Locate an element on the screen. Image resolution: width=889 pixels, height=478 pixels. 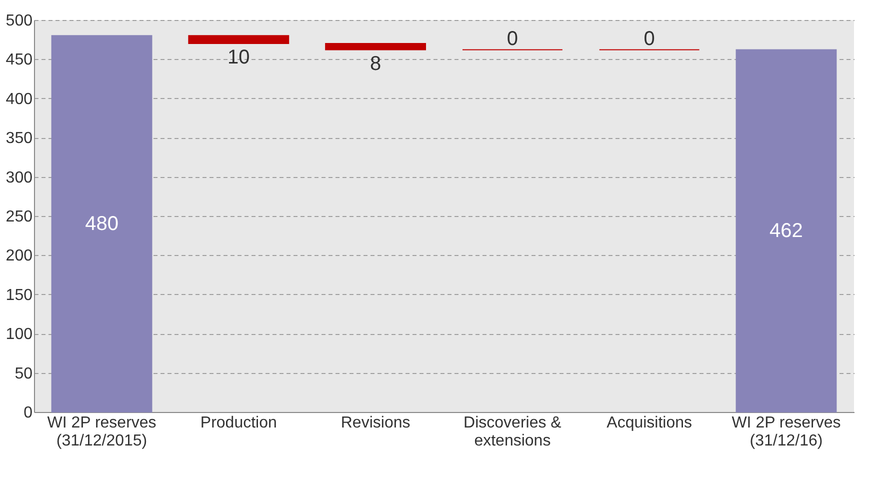
x-tick-label: Production is located at coordinates (238, 423).